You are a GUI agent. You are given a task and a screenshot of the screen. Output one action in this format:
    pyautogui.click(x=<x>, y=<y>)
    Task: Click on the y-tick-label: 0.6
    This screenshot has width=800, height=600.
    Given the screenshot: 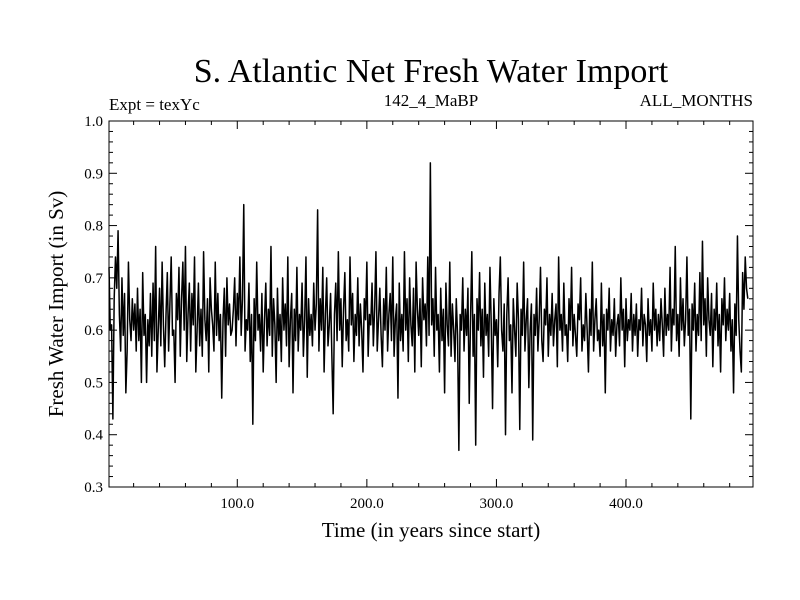 What is the action you would take?
    pyautogui.click(x=93, y=331)
    